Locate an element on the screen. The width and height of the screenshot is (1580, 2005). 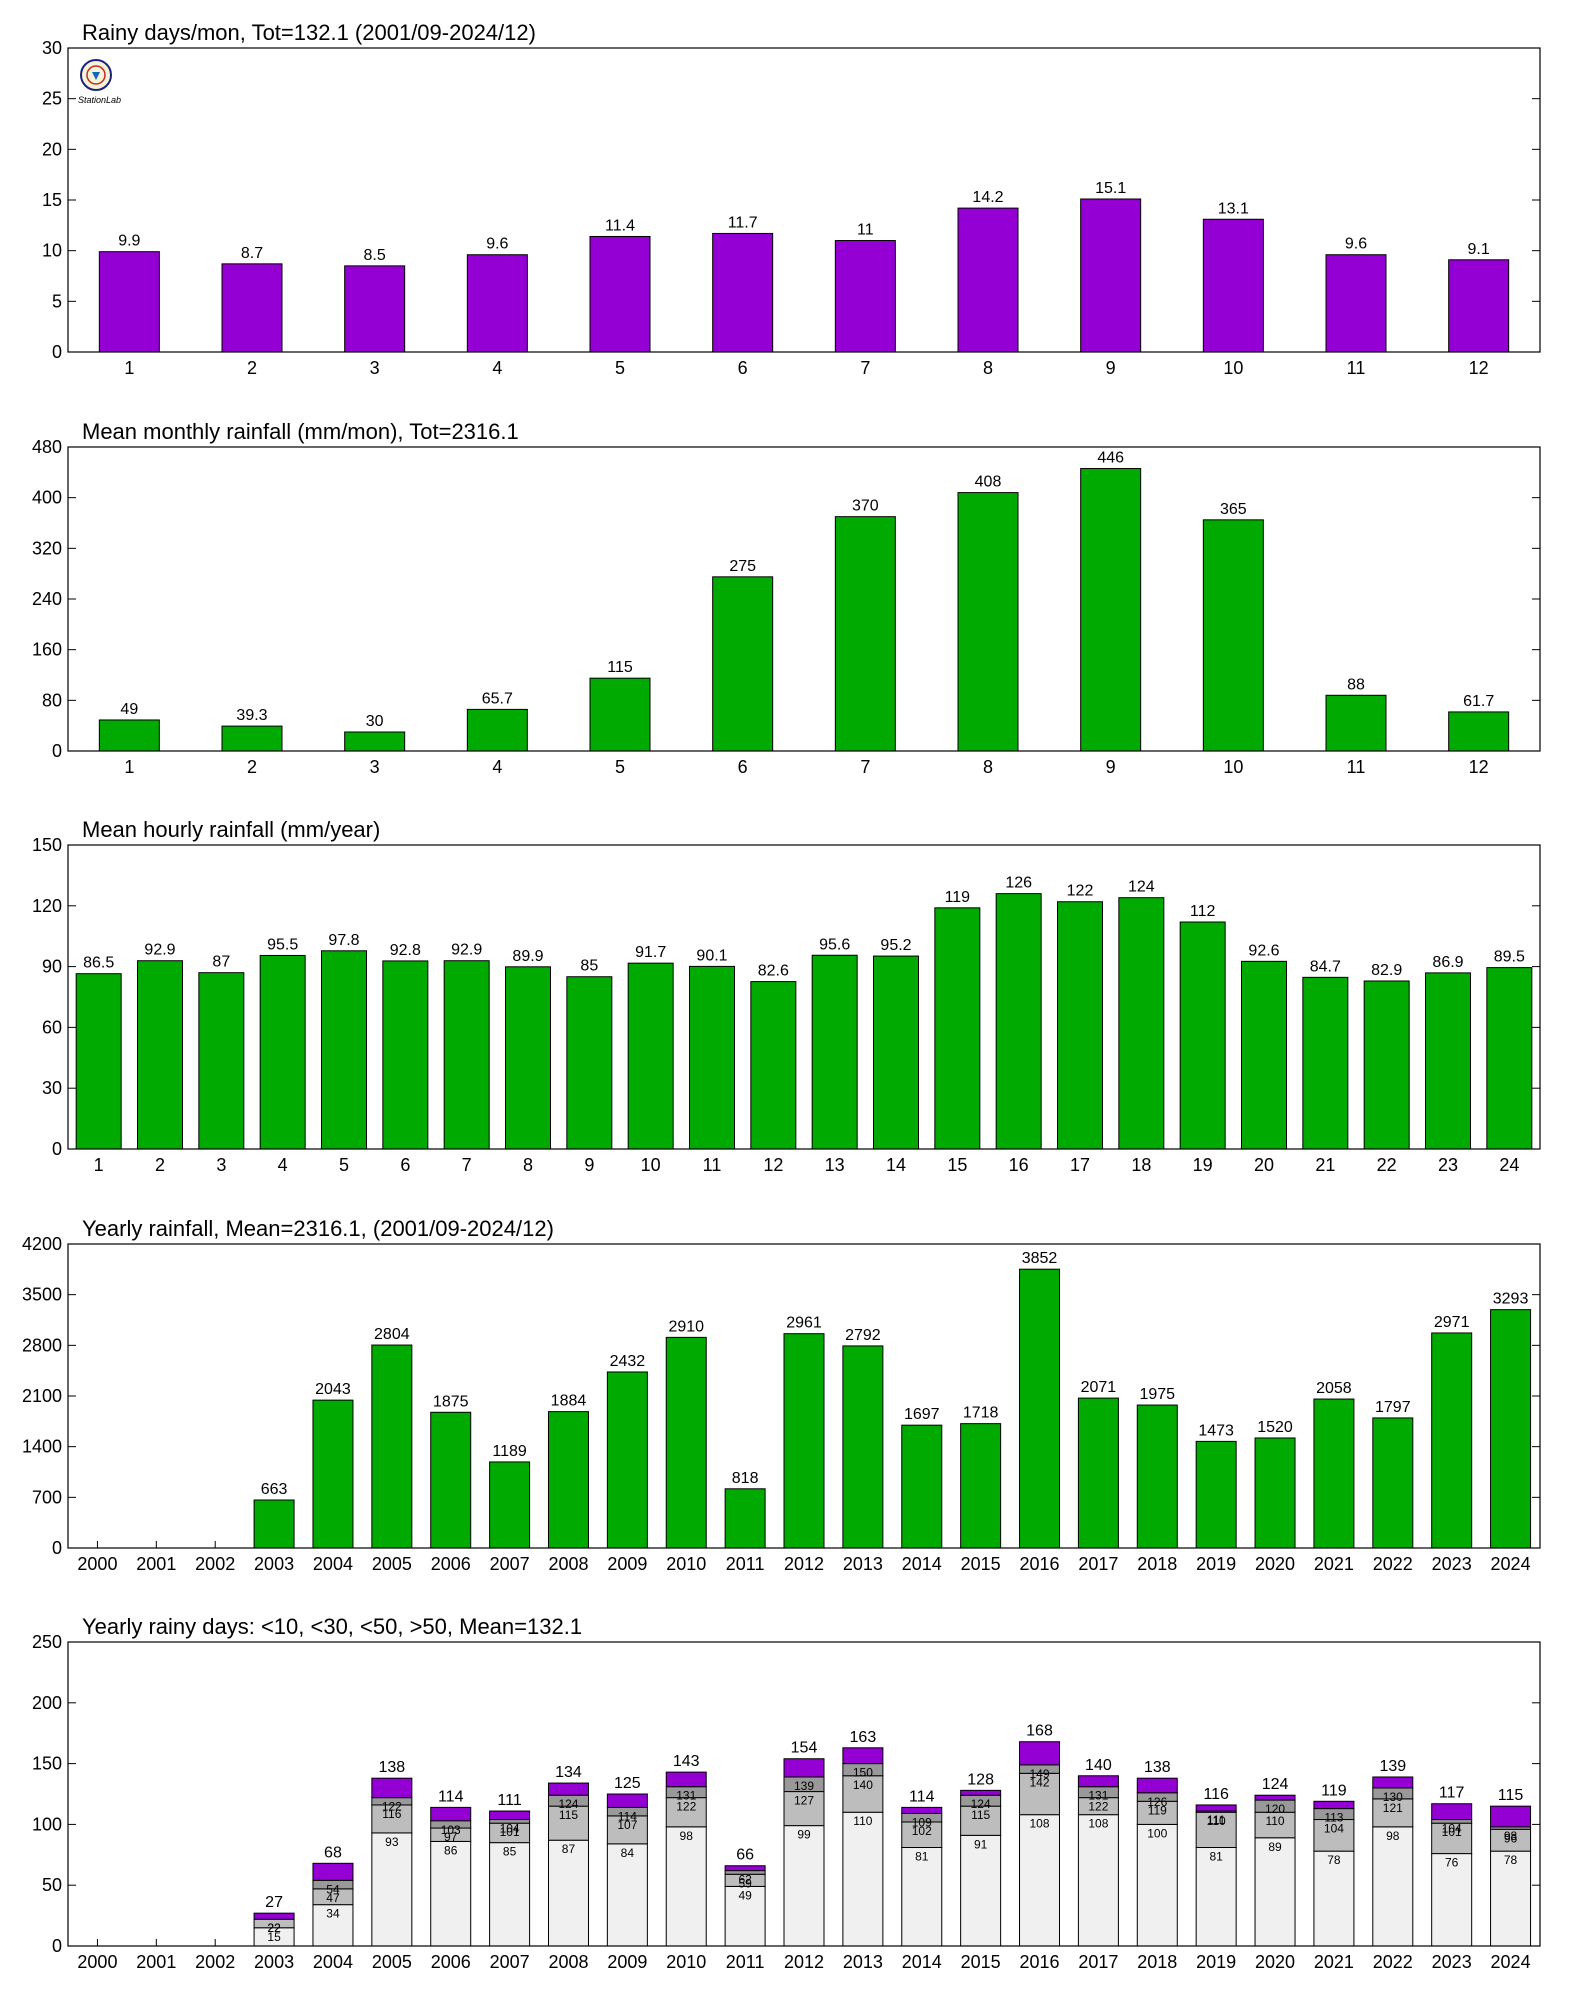
x-tick-label: 2008 is located at coordinates (568, 1564).